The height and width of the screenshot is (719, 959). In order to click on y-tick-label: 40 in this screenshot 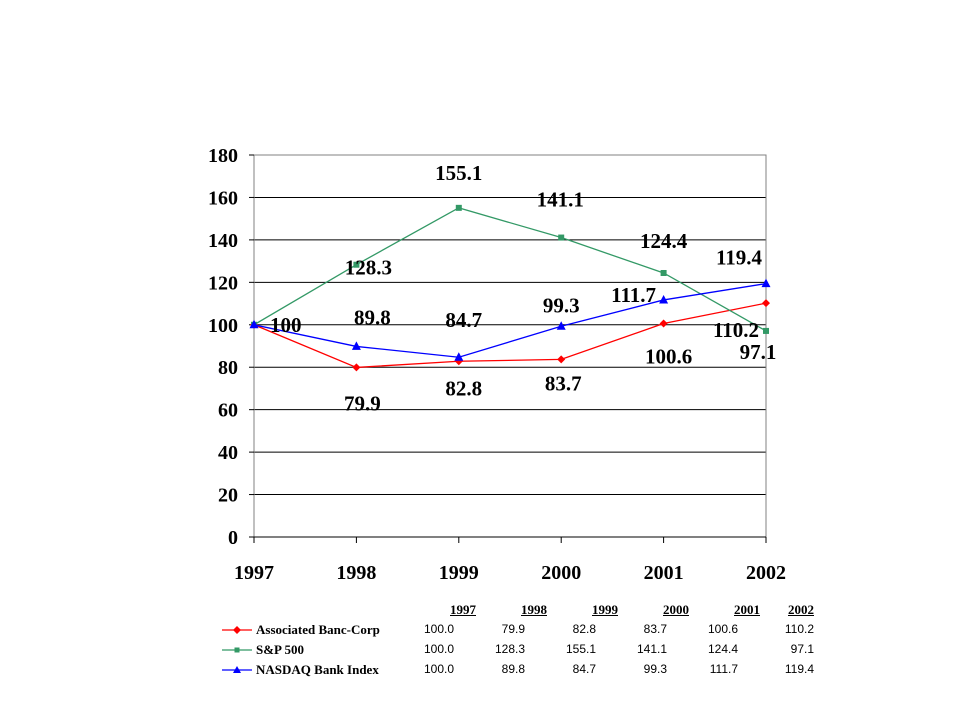, I will do `click(228, 453)`.